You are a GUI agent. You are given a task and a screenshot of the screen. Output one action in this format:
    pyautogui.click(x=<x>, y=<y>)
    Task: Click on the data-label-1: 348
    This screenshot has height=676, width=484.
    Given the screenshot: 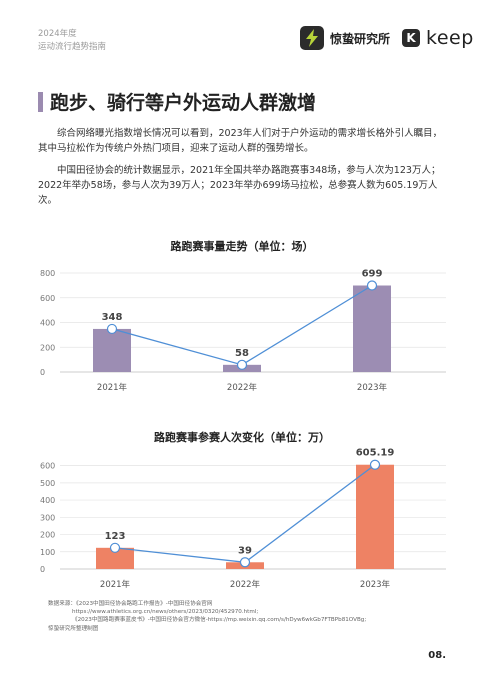 What is the action you would take?
    pyautogui.click(x=112, y=317)
    